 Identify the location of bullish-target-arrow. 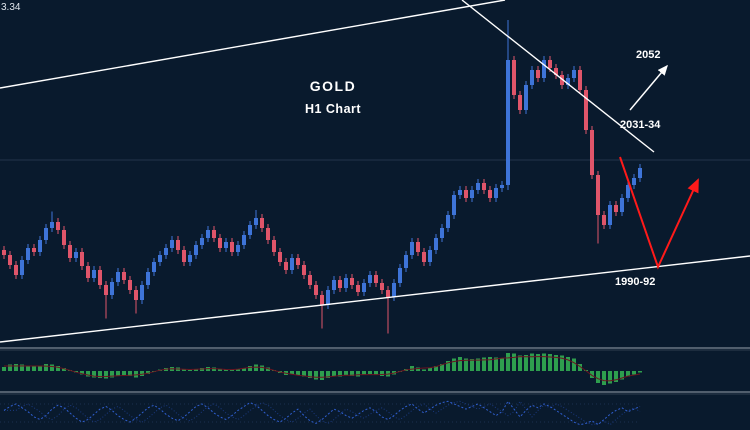
(648, 87).